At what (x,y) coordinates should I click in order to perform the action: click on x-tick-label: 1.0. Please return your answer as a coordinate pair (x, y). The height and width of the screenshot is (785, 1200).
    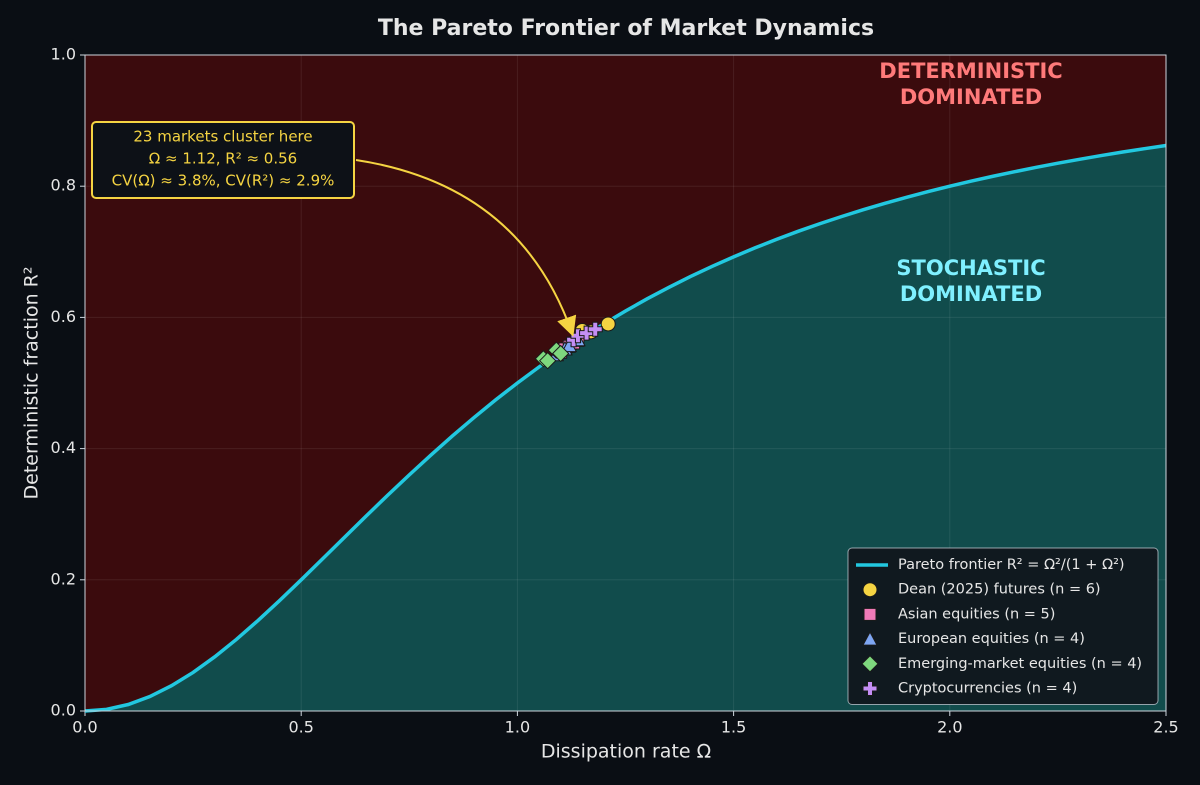
    Looking at the image, I should click on (517, 727).